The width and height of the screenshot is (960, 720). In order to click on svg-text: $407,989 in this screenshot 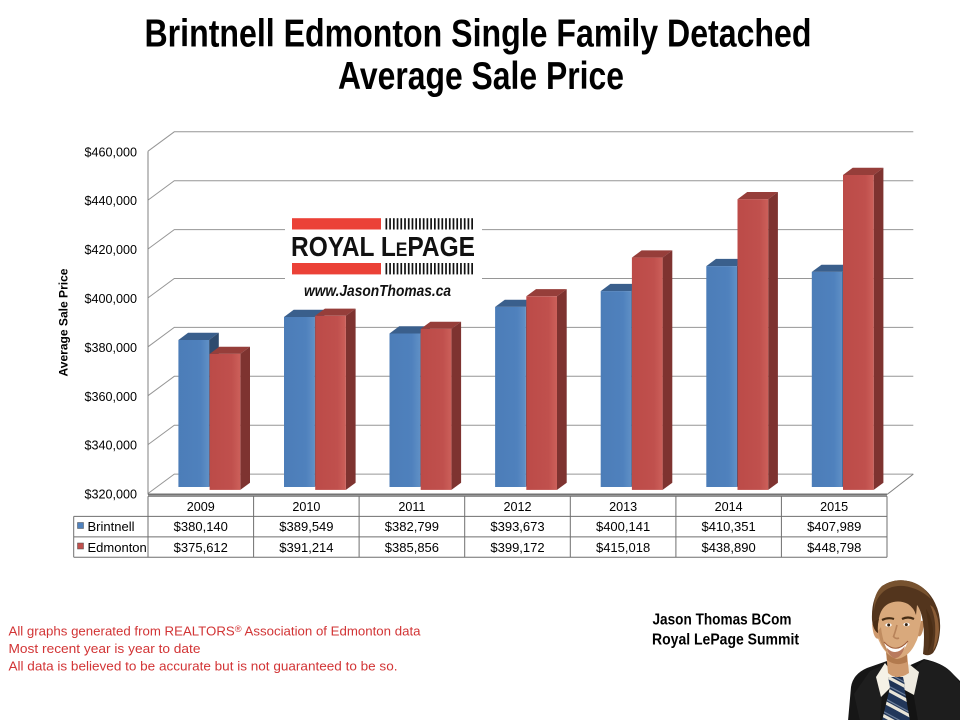, I will do `click(834, 526)`.